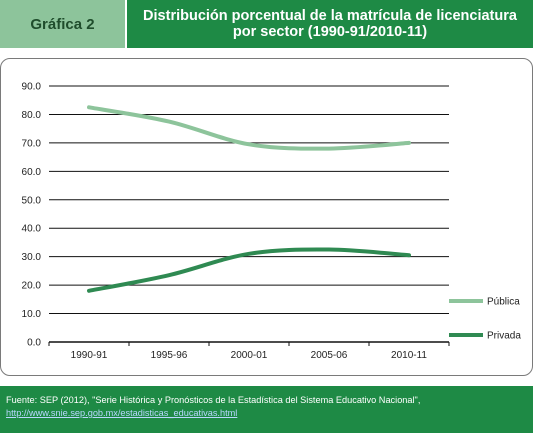 The width and height of the screenshot is (533, 433). What do you see at coordinates (249, 270) in the screenshot?
I see `series-line-privada` at bounding box center [249, 270].